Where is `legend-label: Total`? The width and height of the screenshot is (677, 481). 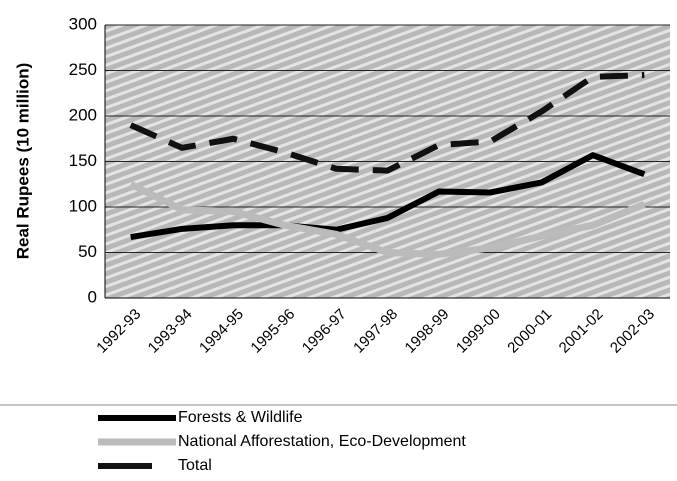
legend-label: Total is located at coordinates (195, 465).